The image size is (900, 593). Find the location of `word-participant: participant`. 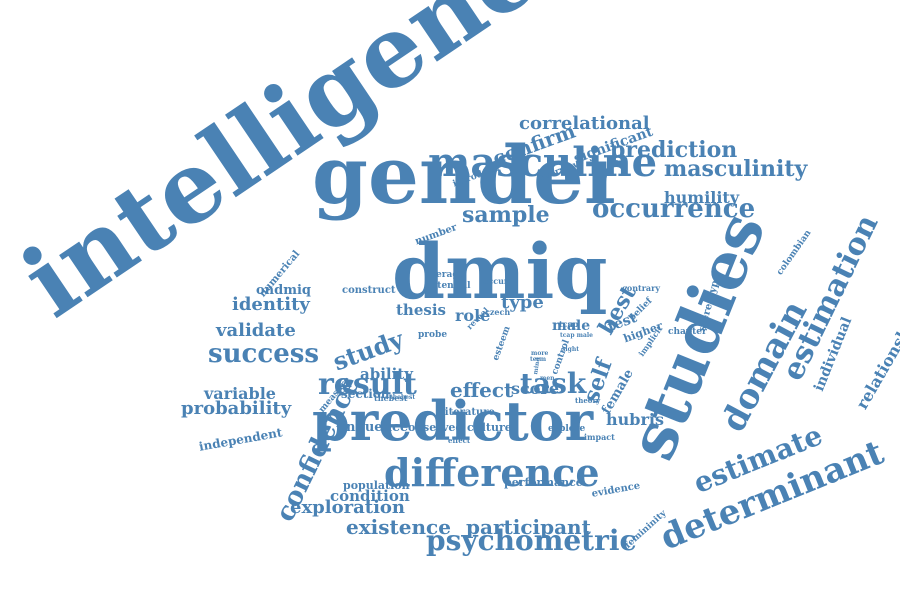

word-participant: participant is located at coordinates (528, 527).